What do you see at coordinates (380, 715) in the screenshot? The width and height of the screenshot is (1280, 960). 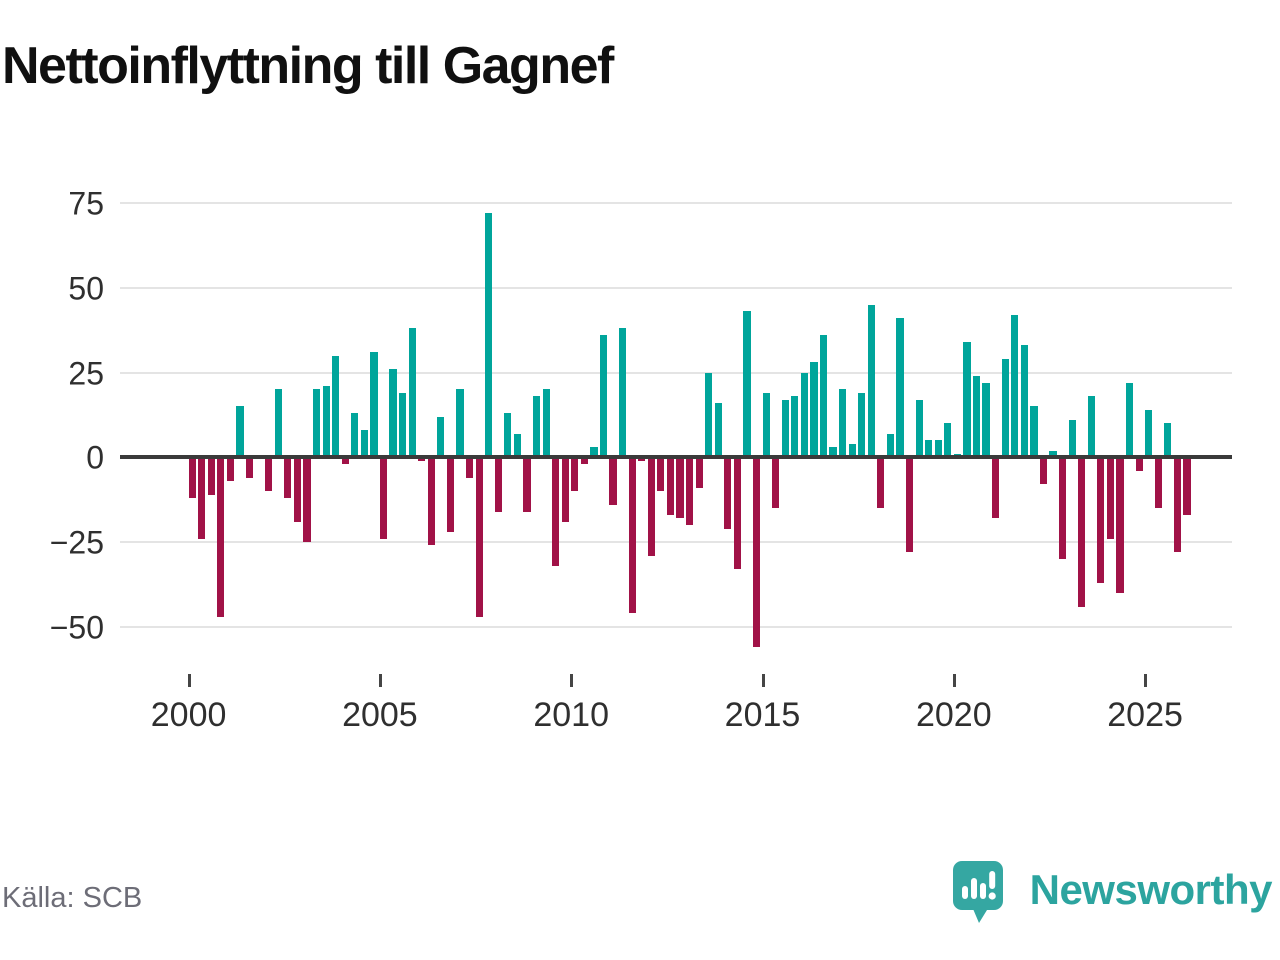 I see `x-axis-tick-label: 2005` at bounding box center [380, 715].